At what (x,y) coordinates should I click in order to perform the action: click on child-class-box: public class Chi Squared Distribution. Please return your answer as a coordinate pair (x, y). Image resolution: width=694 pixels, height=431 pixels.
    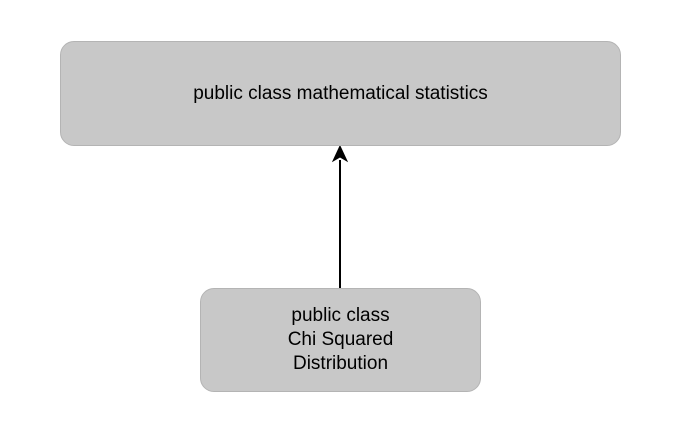
    Looking at the image, I should click on (340, 340).